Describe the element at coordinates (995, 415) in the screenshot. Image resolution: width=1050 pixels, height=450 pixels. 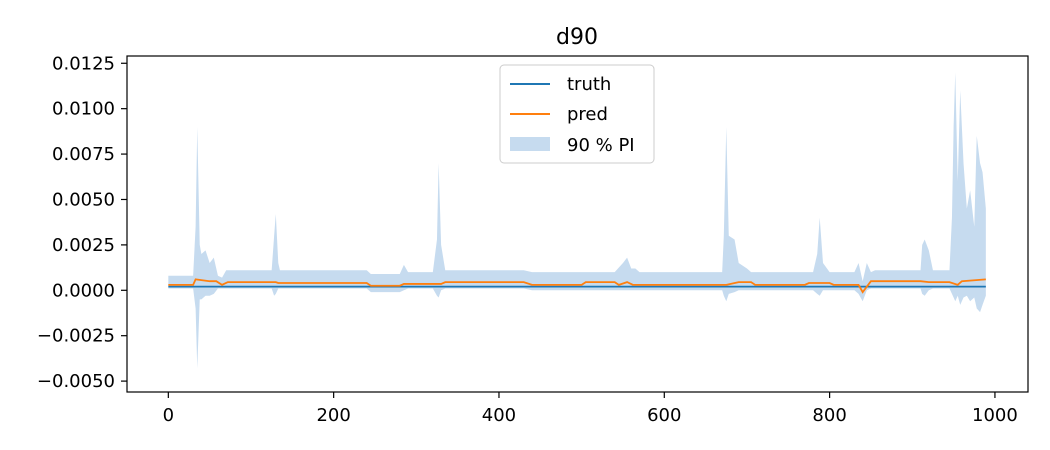
I see `x-tick-label: 1000` at that location.